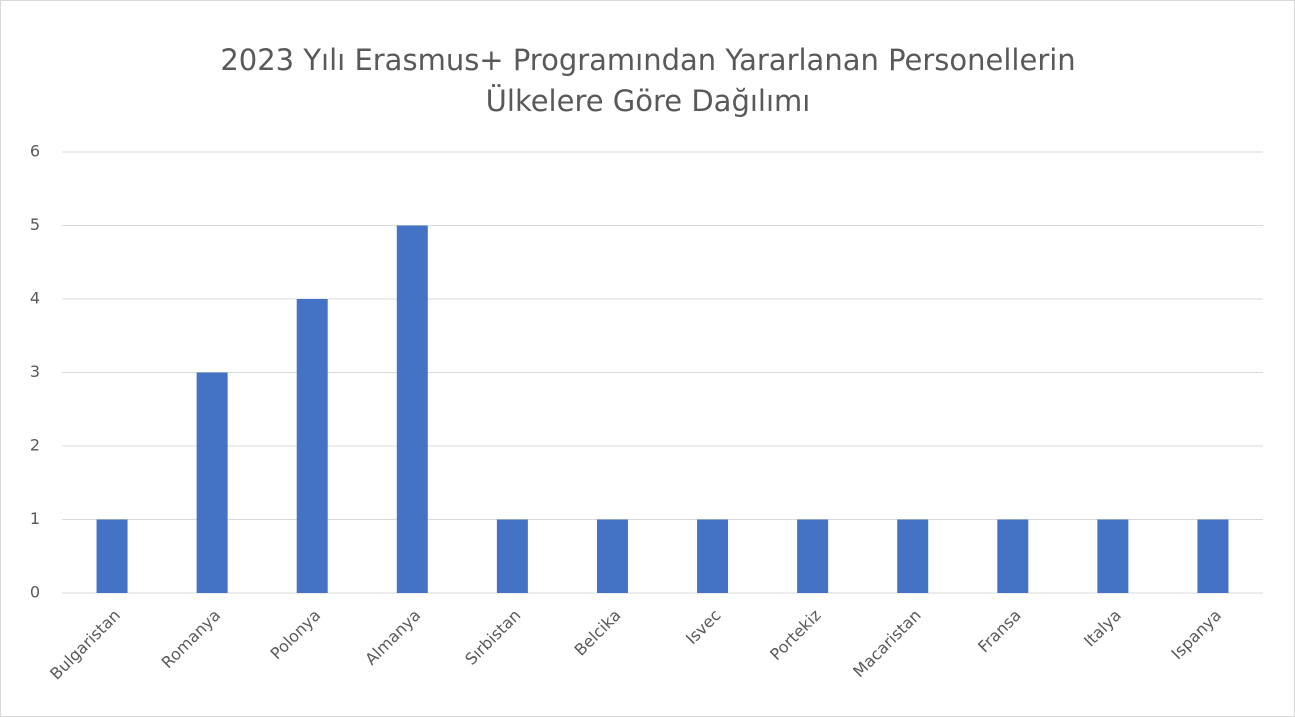  I want to click on y-tick-label: 4, so click(35, 298).